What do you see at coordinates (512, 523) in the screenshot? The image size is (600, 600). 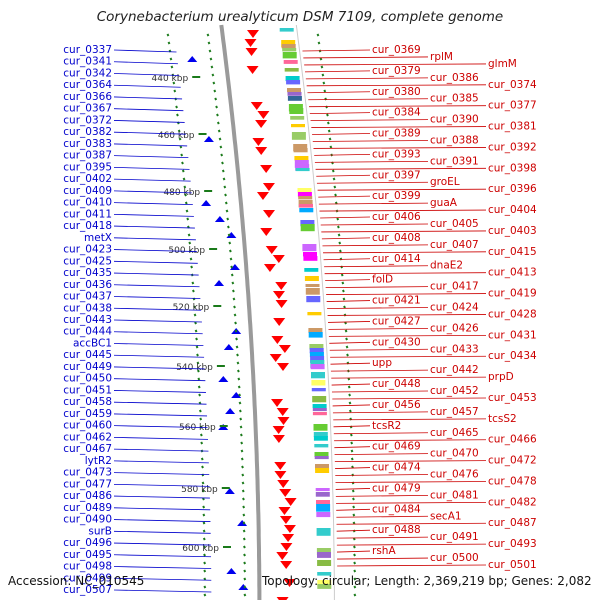 I see `gene-label-right: cur_0487` at bounding box center [512, 523].